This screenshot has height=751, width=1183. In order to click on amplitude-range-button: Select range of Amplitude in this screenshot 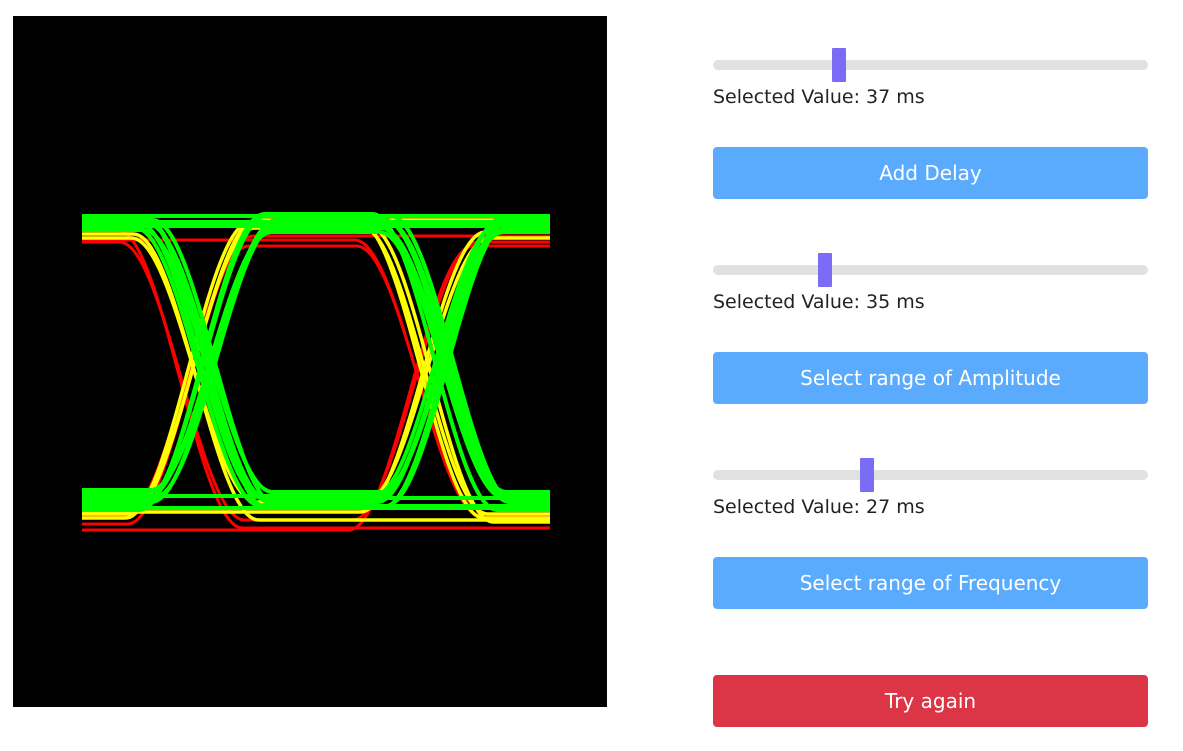, I will do `click(930, 378)`.